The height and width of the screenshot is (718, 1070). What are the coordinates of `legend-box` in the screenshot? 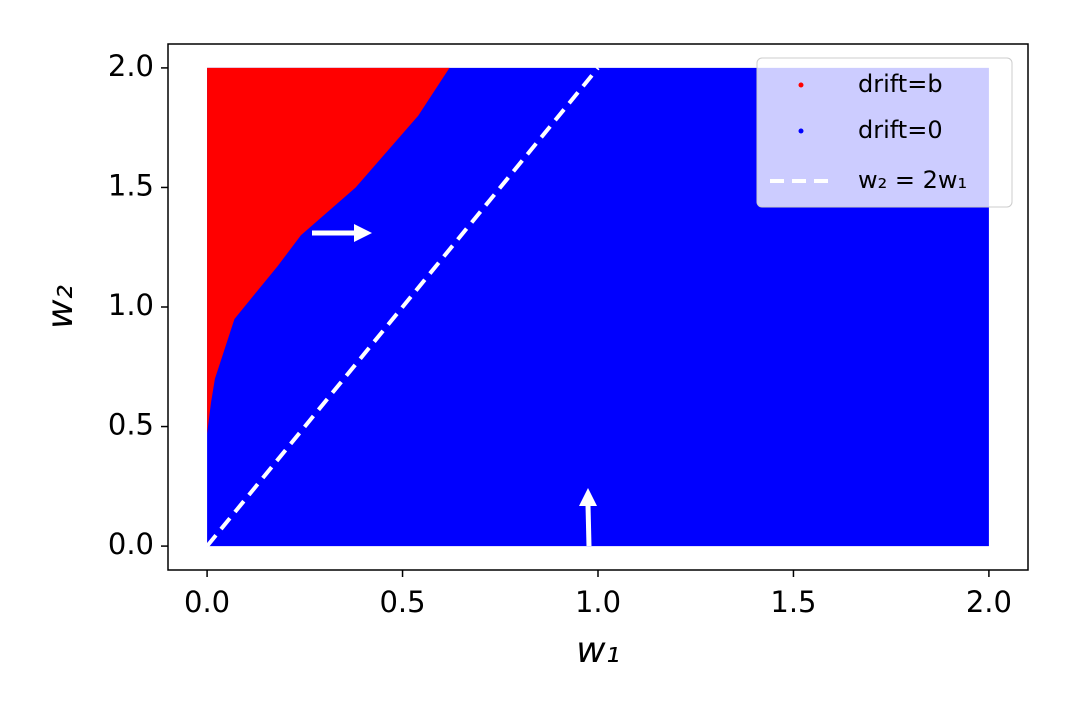 It's located at (884, 132).